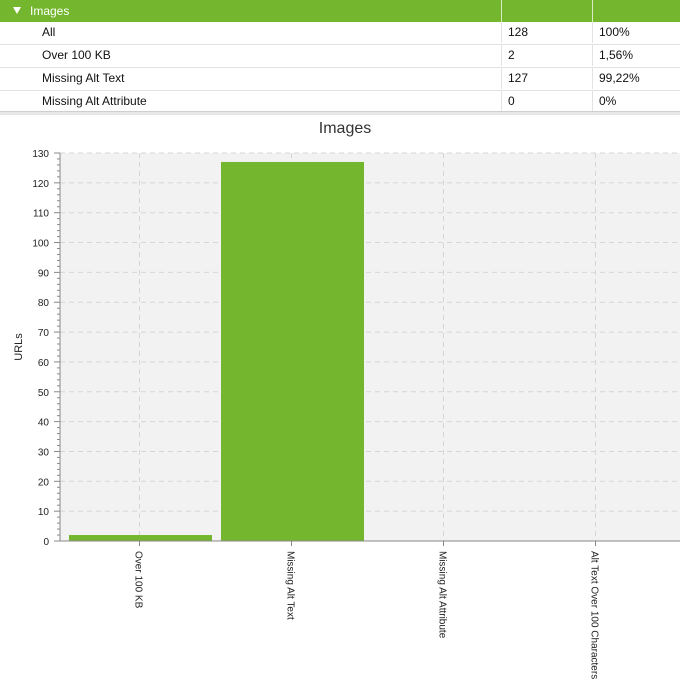  I want to click on y-tick-label: 130, so click(40, 154).